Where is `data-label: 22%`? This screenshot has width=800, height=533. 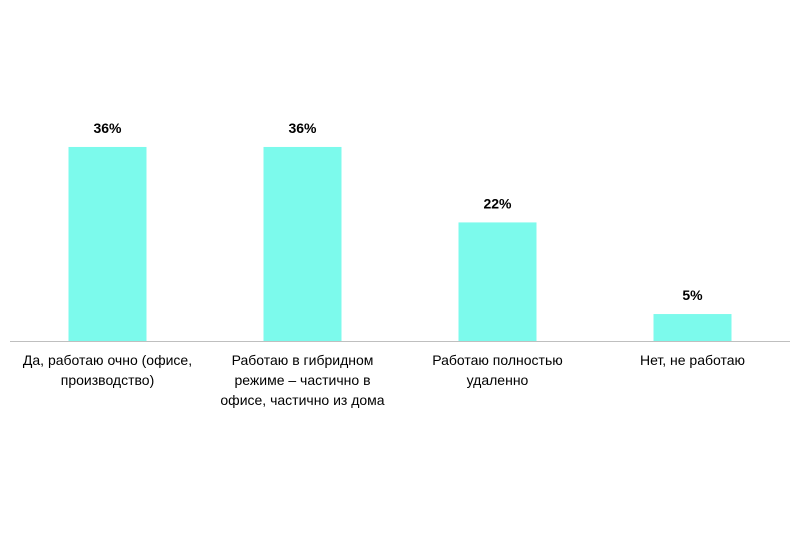 data-label: 22% is located at coordinates (497, 203).